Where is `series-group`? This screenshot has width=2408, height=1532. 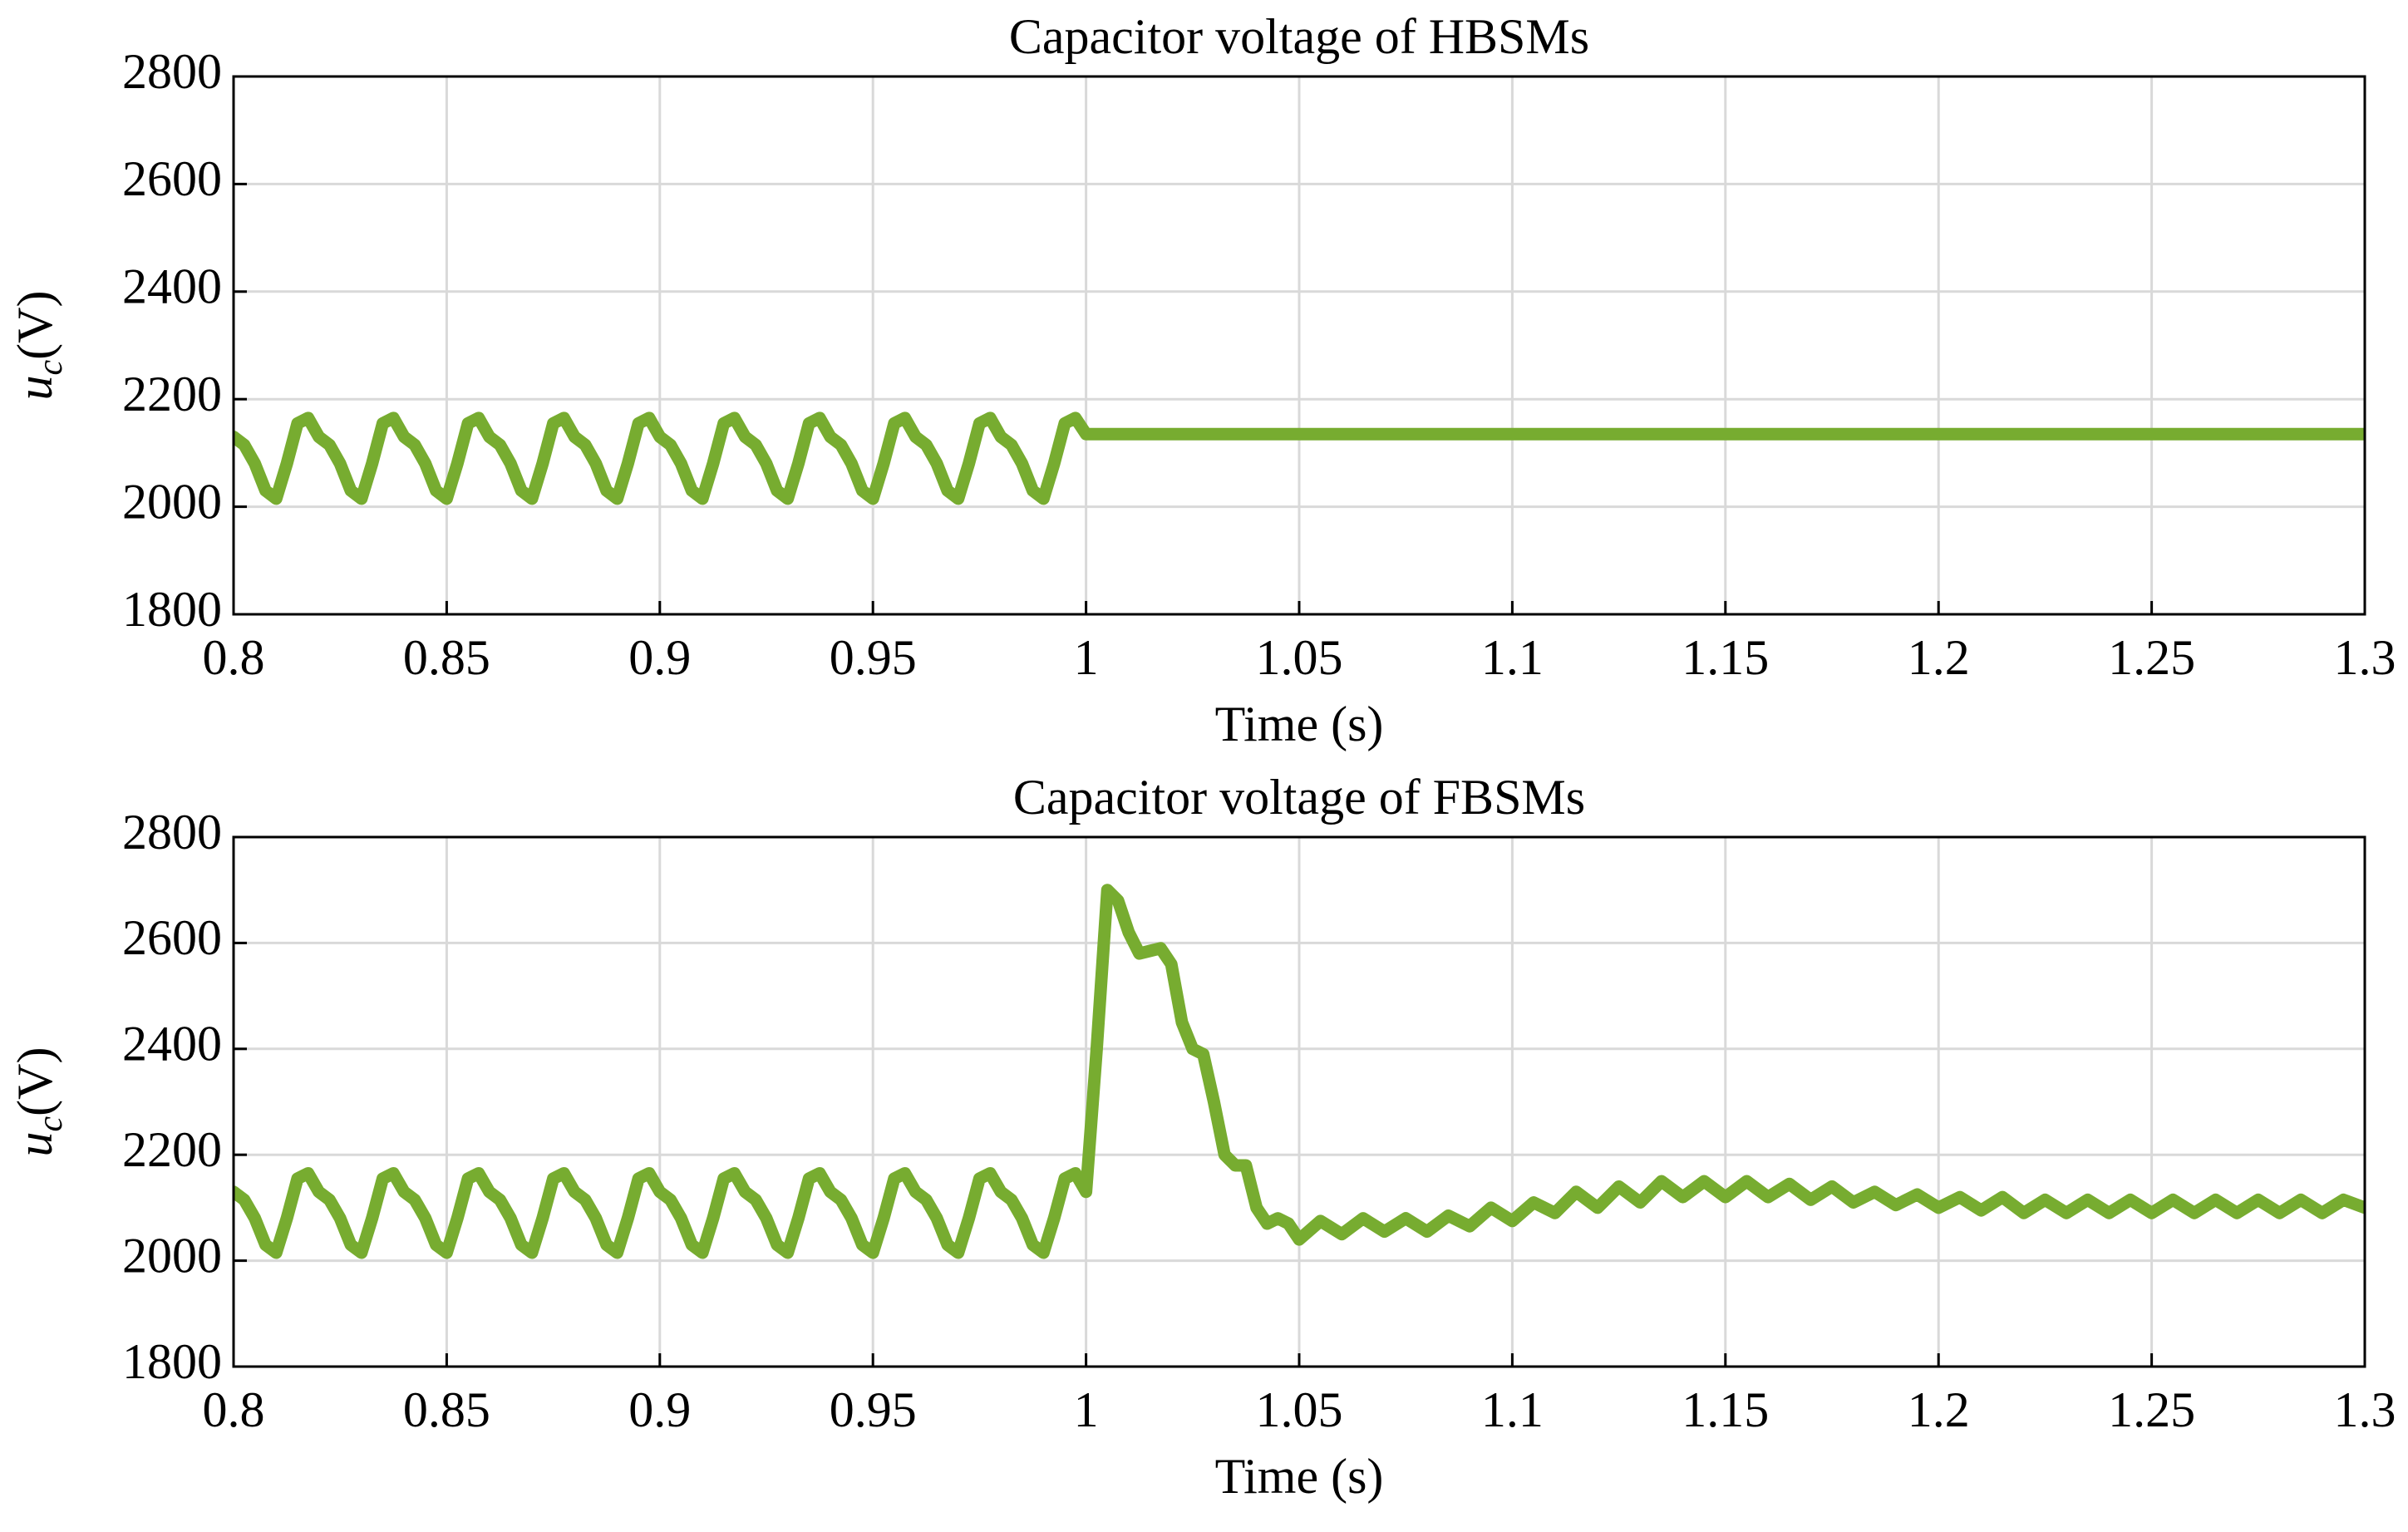
series-group is located at coordinates (1299, 458).